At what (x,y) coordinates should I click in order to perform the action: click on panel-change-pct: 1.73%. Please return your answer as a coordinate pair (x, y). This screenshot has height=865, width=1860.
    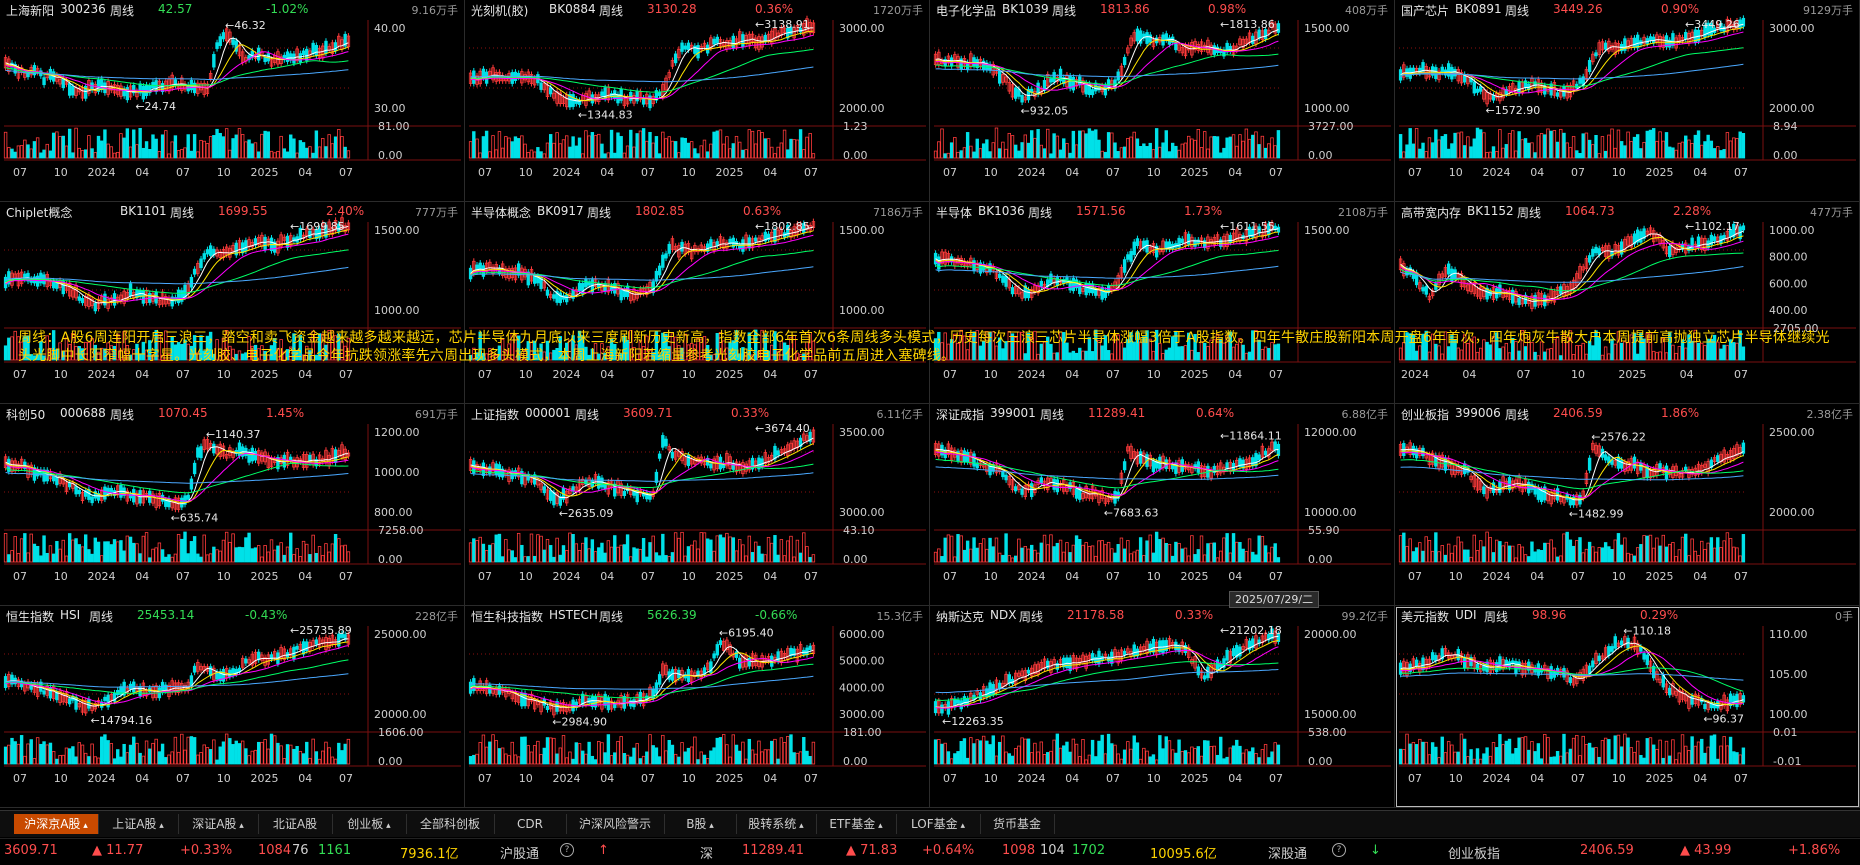
    Looking at the image, I should click on (1203, 211).